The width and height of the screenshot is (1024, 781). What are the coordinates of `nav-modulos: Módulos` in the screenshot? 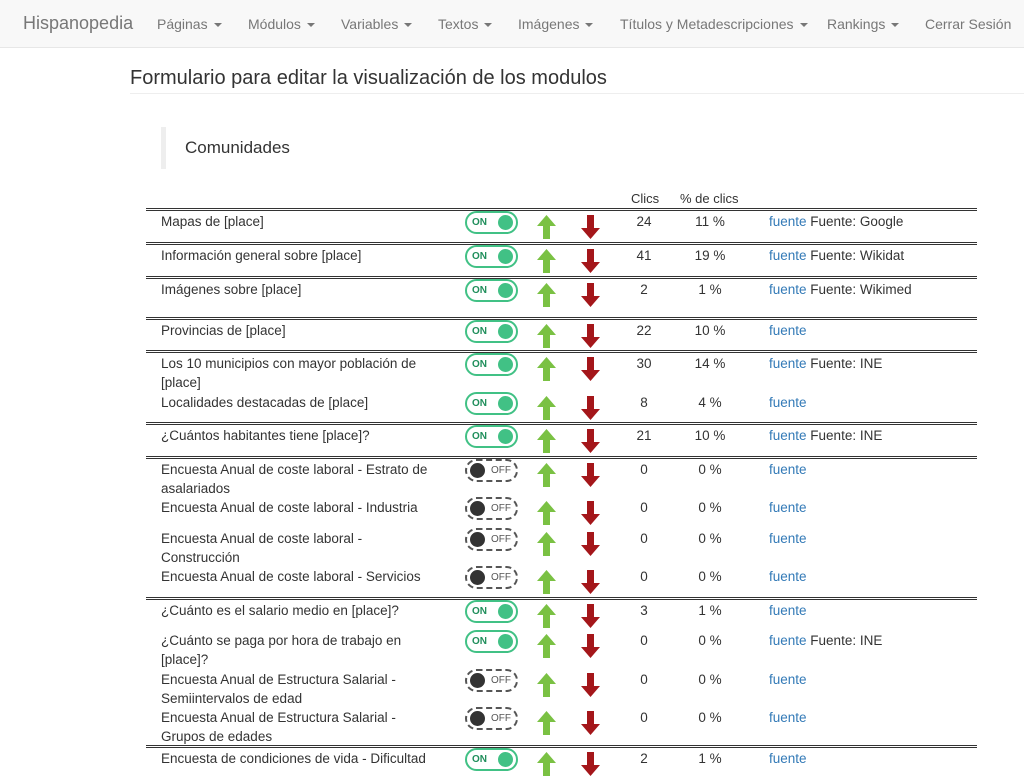 It's located at (281, 24).